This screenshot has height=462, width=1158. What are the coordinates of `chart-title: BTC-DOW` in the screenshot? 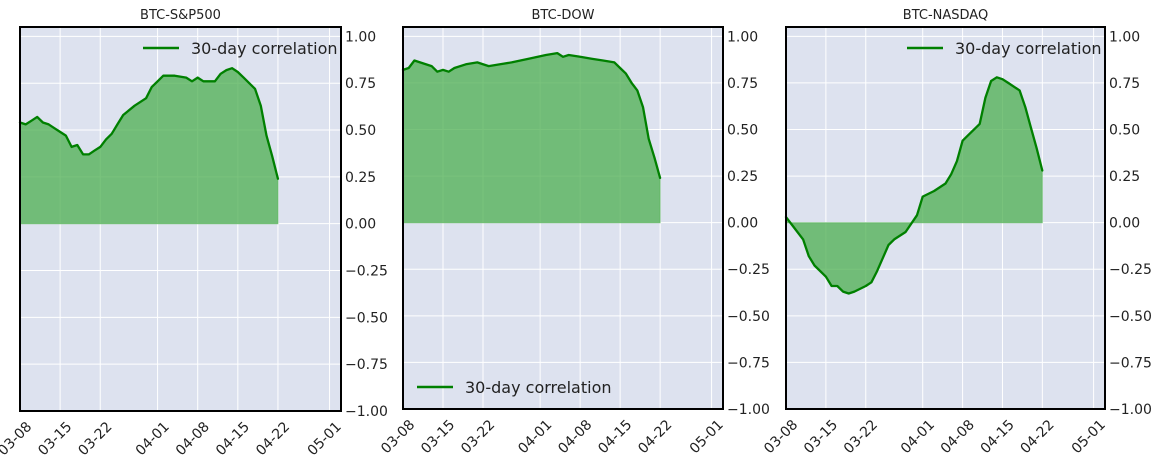 It's located at (563, 15).